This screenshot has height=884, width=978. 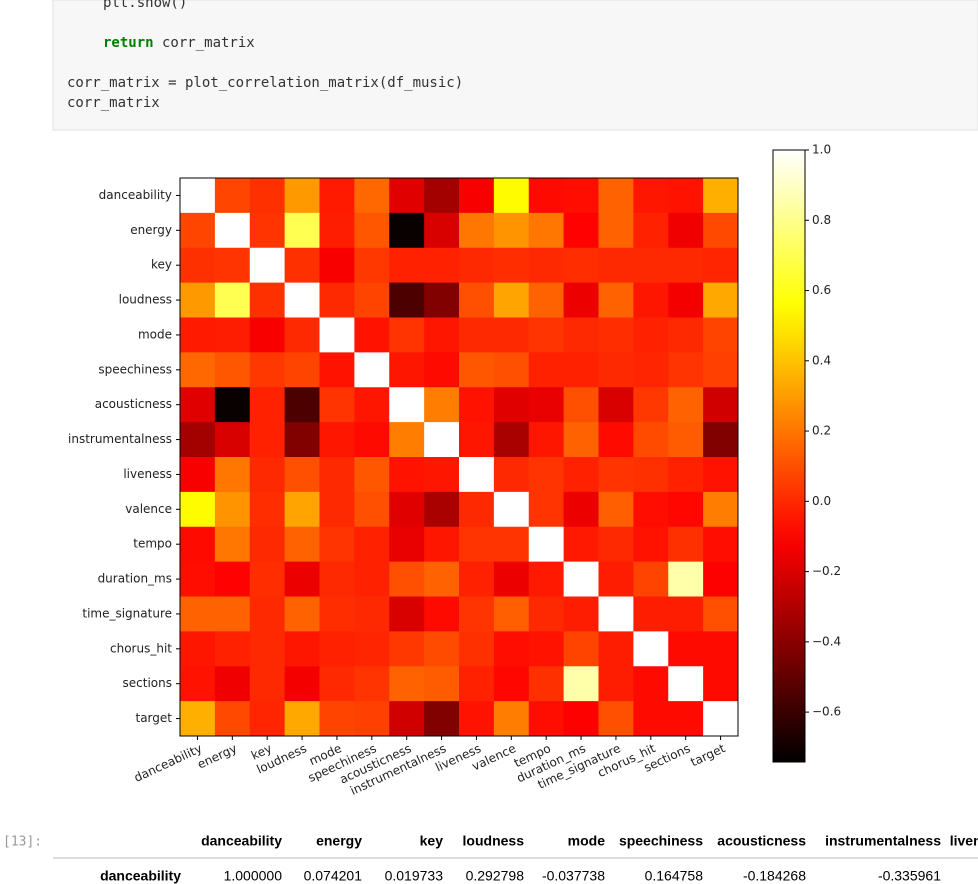 What do you see at coordinates (140, 876) in the screenshot?
I see `row-index: danceability` at bounding box center [140, 876].